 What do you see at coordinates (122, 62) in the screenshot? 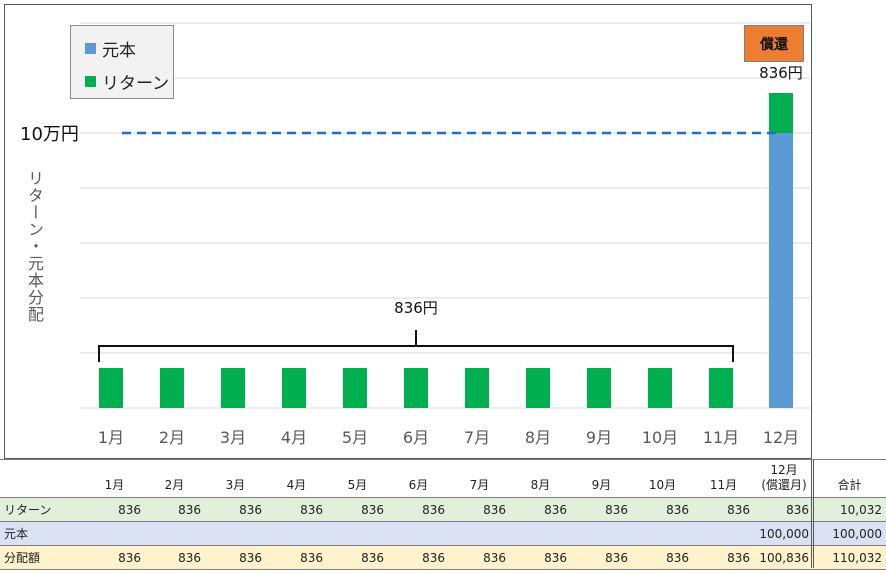
I see `legend: 元本 リターン` at bounding box center [122, 62].